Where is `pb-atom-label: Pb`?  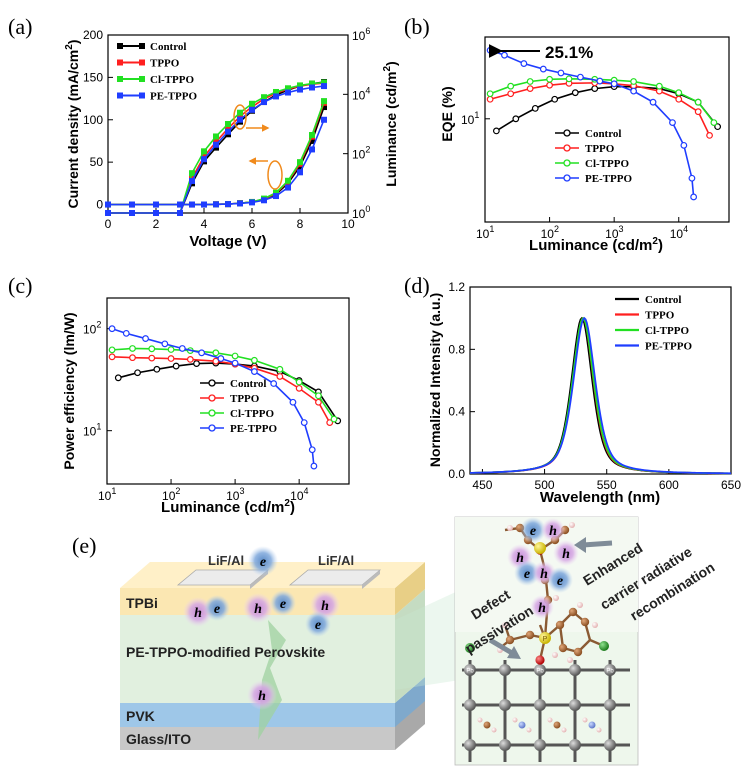 pb-atom-label: Pb is located at coordinates (610, 672).